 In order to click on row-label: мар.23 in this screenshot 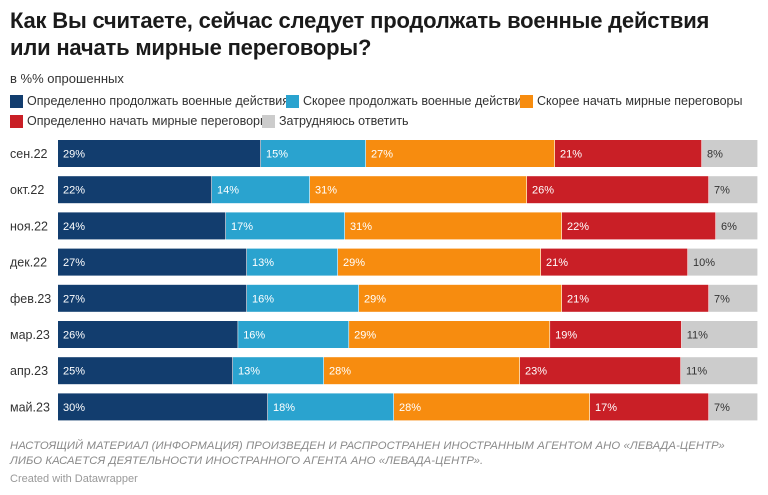, I will do `click(30, 335)`.